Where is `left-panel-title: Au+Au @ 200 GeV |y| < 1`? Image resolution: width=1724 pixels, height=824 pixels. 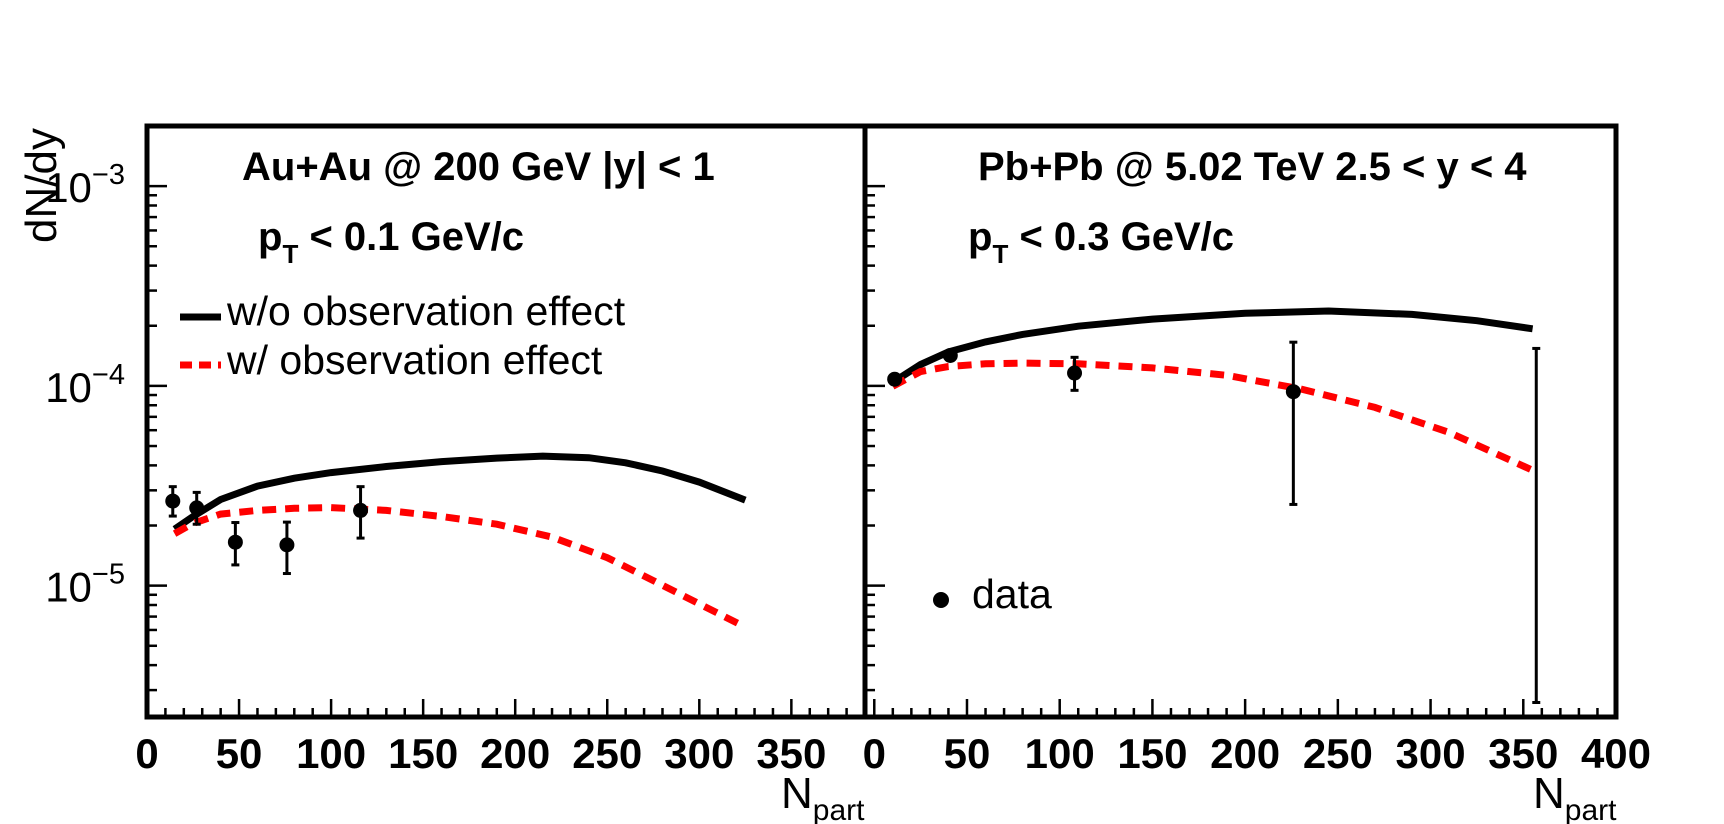
left-panel-title: Au+Au @ 200 GeV |y| < 1 is located at coordinates (478, 167).